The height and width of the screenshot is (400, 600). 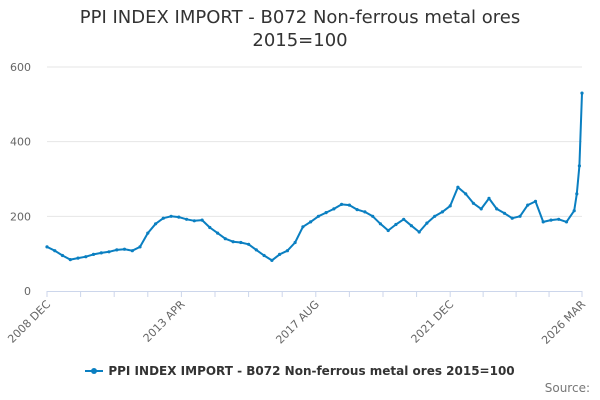 What do you see at coordinates (563, 322) in the screenshot?
I see `x-tick-label: 2026 MAR` at bounding box center [563, 322].